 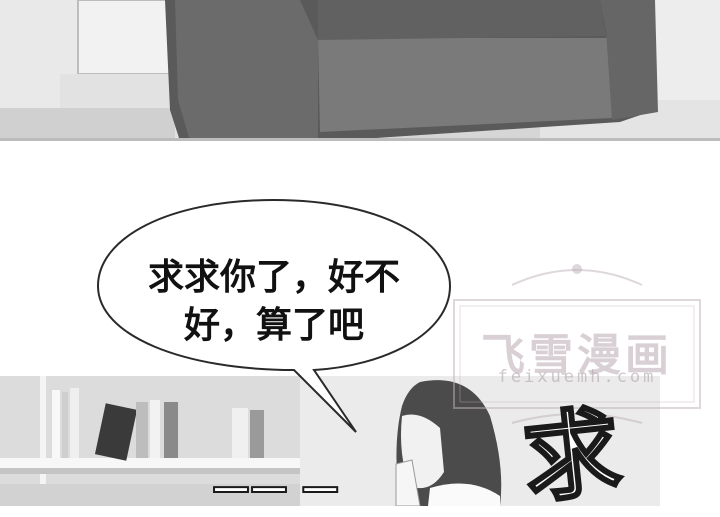 What do you see at coordinates (572, 455) in the screenshot?
I see `sound-effect-qiu: 求` at bounding box center [572, 455].